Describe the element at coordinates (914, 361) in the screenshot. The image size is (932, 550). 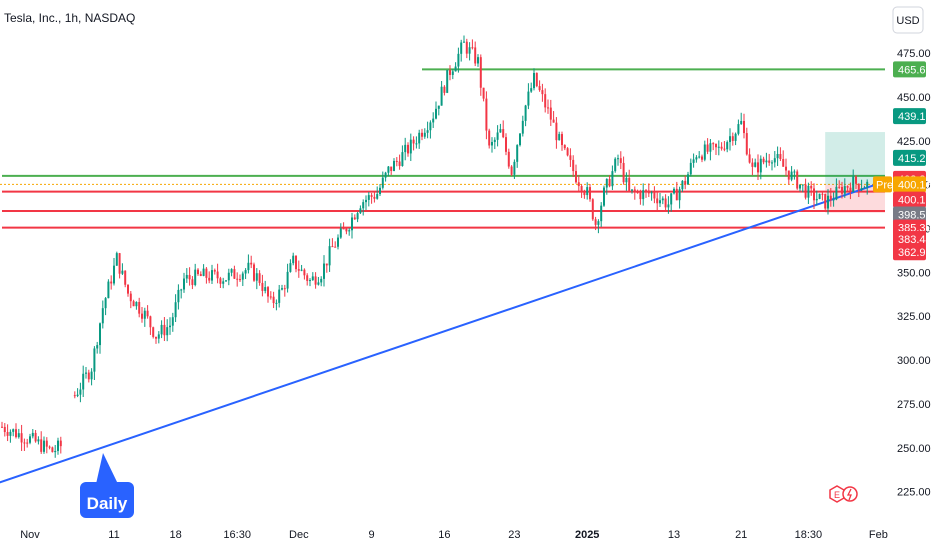
I see `y-tick-label: 300.00` at that location.